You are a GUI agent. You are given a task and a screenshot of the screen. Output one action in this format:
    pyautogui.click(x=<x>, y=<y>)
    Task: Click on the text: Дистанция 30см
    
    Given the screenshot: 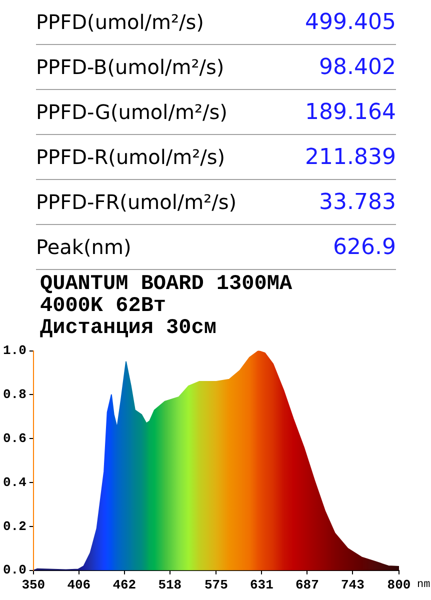 What is the action you would take?
    pyautogui.click(x=129, y=328)
    